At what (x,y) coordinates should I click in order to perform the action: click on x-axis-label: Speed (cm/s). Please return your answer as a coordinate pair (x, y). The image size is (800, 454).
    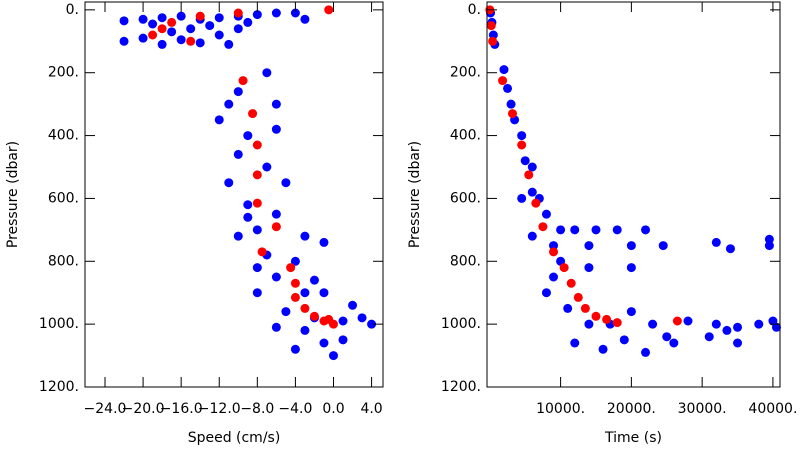
    Looking at the image, I should click on (234, 438).